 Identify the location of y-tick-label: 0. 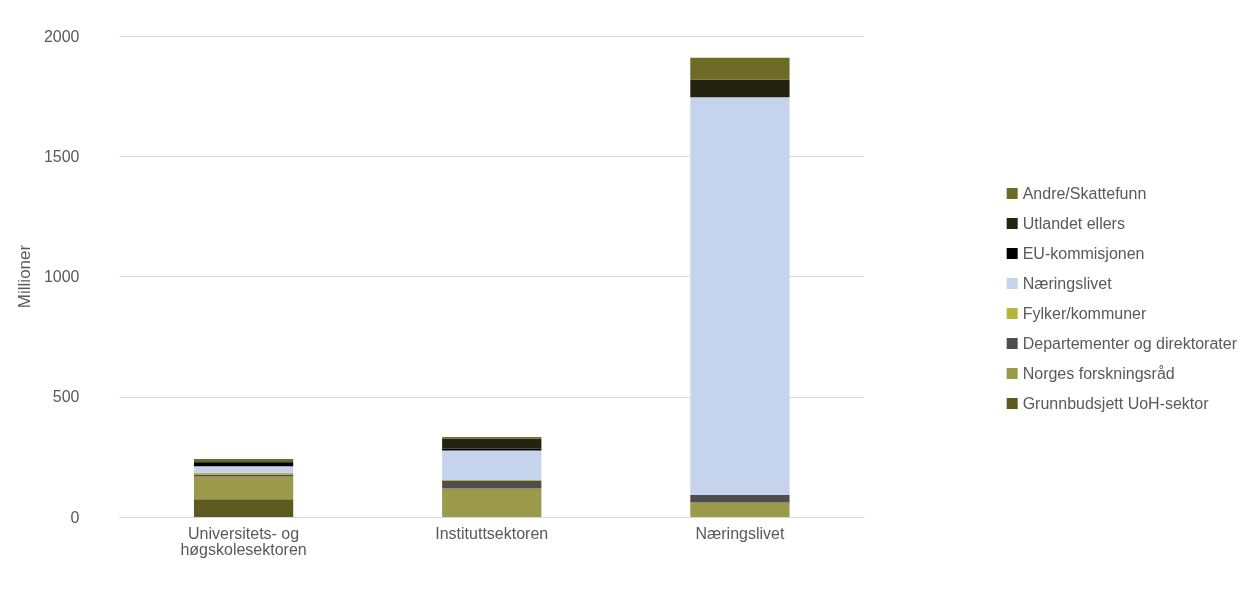
(75, 517).